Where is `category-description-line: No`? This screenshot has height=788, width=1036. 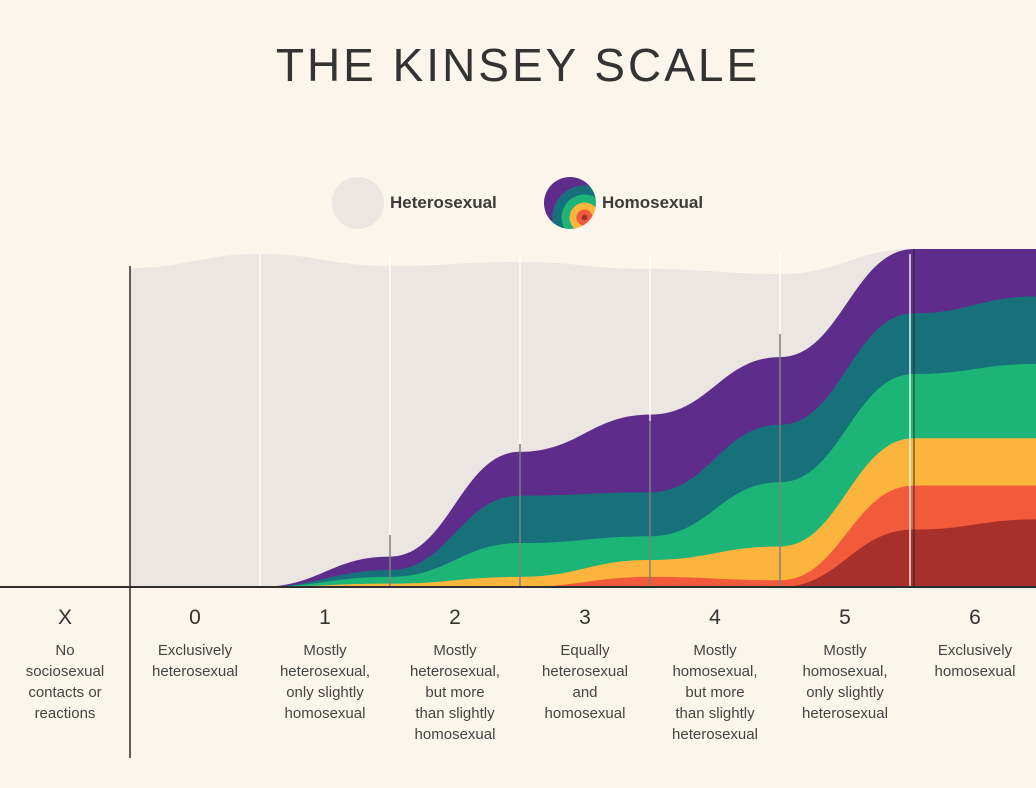 category-description-line: No is located at coordinates (65, 650).